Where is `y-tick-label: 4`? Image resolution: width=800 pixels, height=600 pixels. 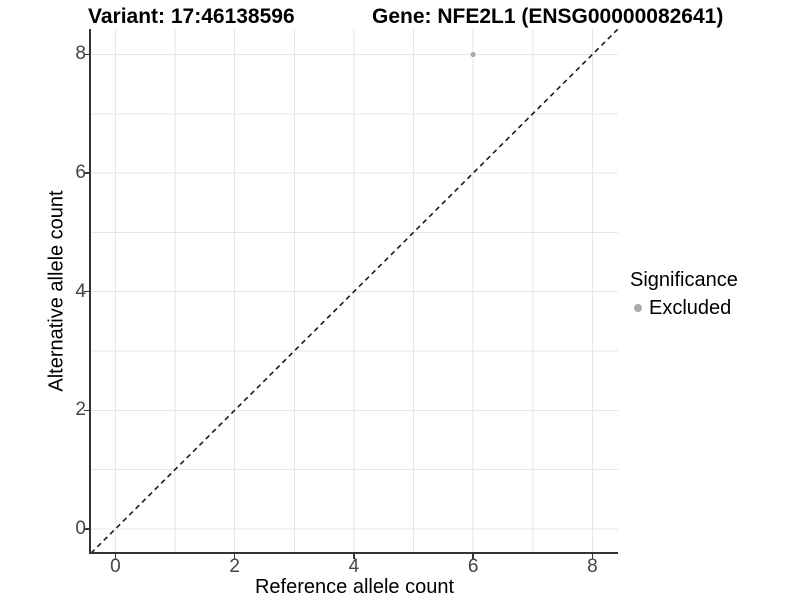
y-tick-label: 4 is located at coordinates (80, 291).